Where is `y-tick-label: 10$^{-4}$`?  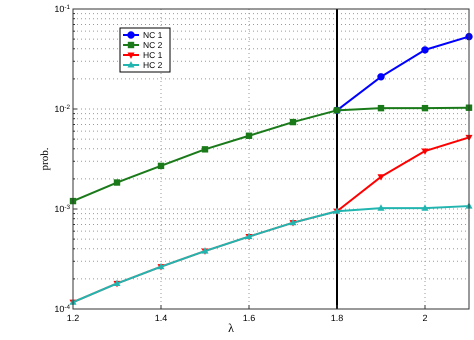 y-tick-label: 10$^{-4}$ is located at coordinates (62, 309).